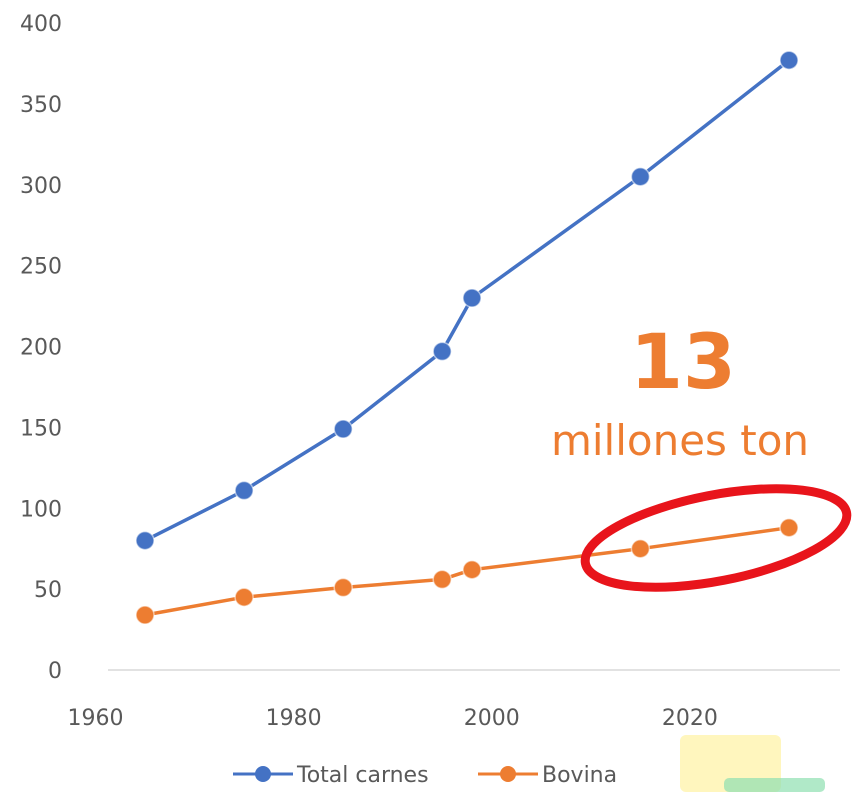 This screenshot has width=861, height=792. Describe the element at coordinates (294, 718) in the screenshot. I see `x-tick-label: 1980` at that location.